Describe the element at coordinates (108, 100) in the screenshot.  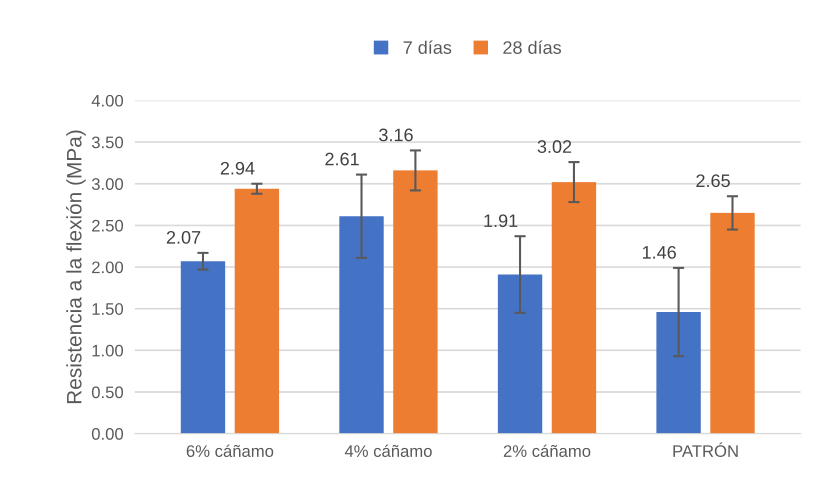
I see `y-tick-label: 4.00` at that location.